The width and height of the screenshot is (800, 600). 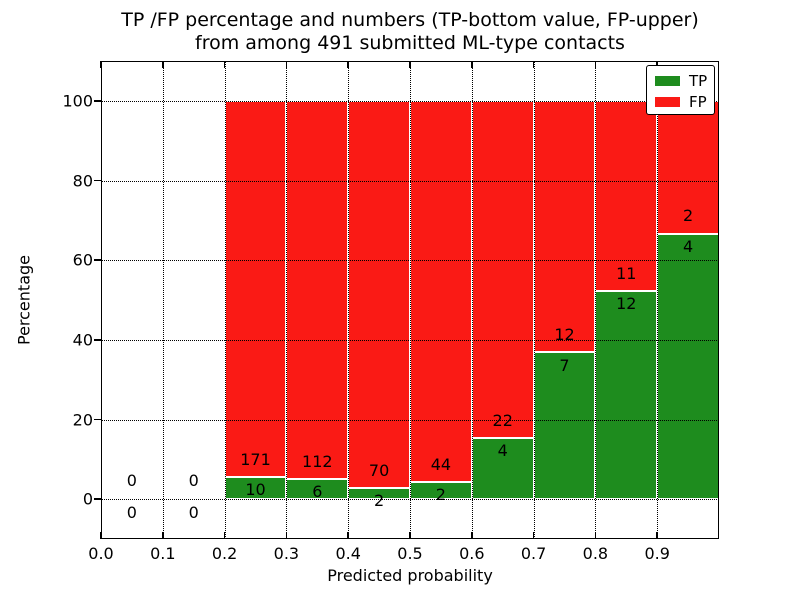 What do you see at coordinates (101, 553) in the screenshot?
I see `x-tick-label: 0.0` at bounding box center [101, 553].